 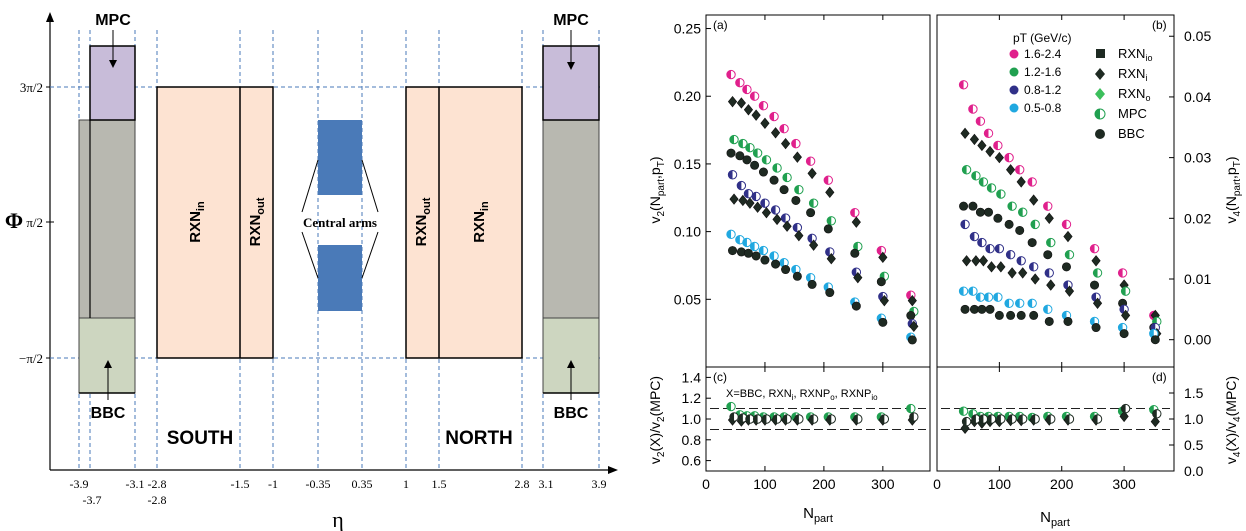 What do you see at coordinates (1197, 36) in the screenshot?
I see `y-tick-label: 0.05` at bounding box center [1197, 36].